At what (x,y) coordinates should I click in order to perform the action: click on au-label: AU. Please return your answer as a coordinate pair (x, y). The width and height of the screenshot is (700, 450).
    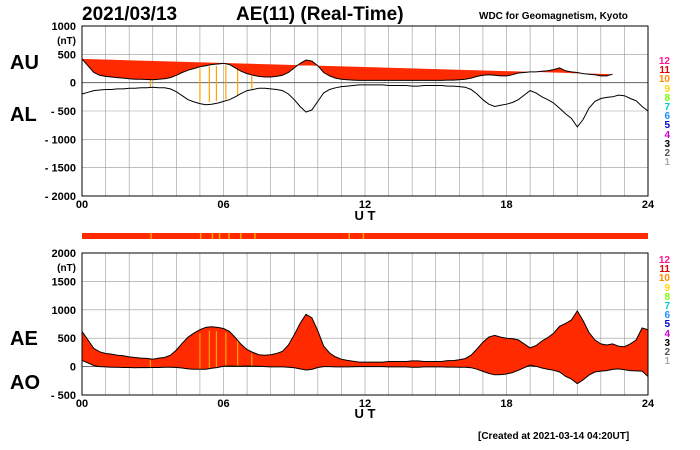
    Looking at the image, I should click on (24, 63).